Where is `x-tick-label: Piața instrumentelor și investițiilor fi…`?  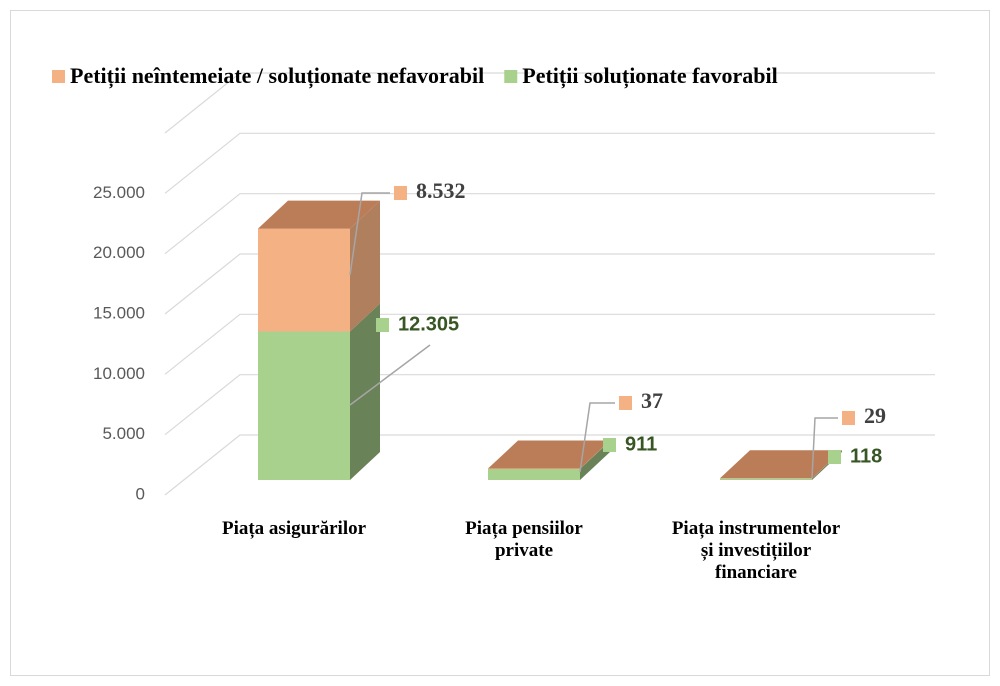
x-tick-label: Piața instrumentelor și investițiilor fi… is located at coordinates (756, 550).